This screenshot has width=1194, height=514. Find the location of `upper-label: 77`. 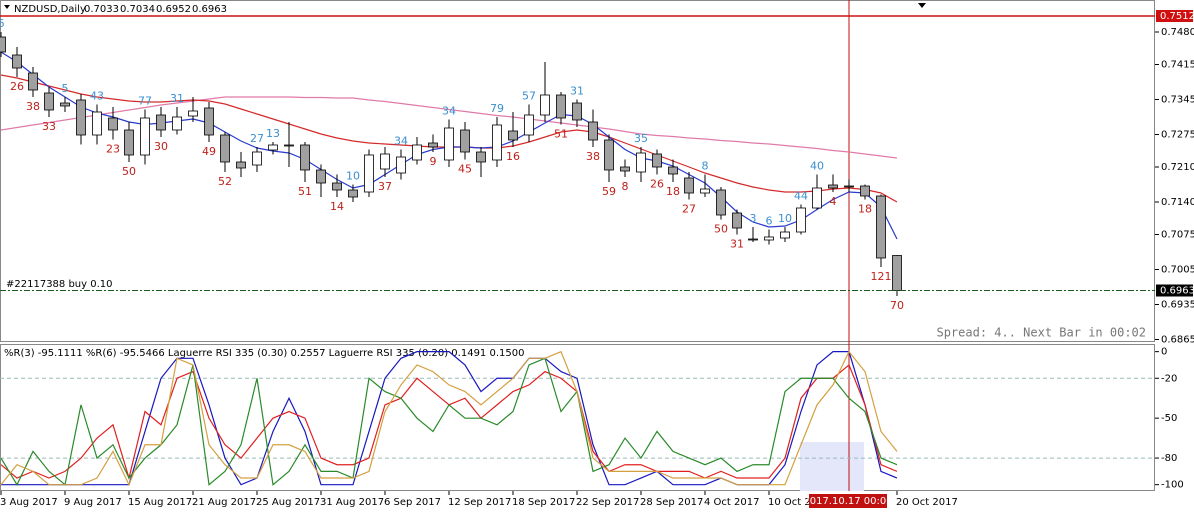

upper-label: 77 is located at coordinates (145, 101).